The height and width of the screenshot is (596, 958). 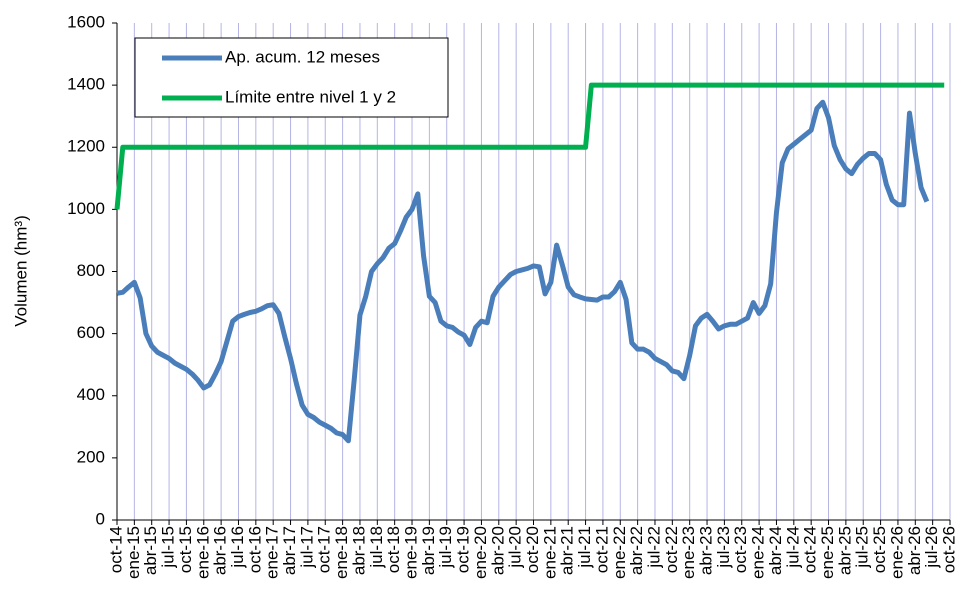 What do you see at coordinates (100, 518) in the screenshot?
I see `y-tick-label: 0` at bounding box center [100, 518].